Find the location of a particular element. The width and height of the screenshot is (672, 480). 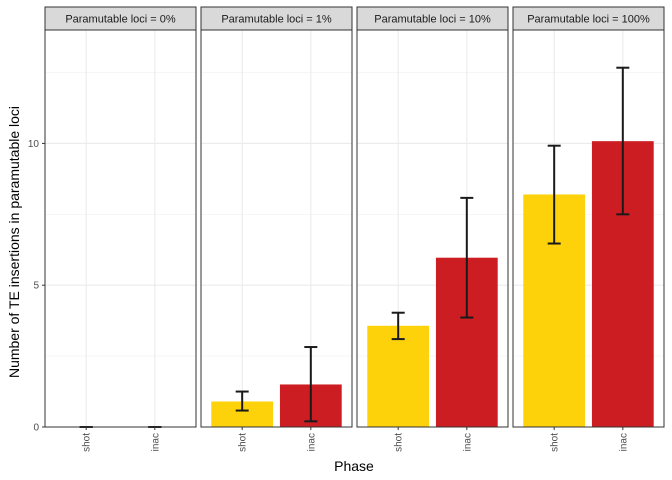

facet-strip-label: Paramutable loci = 10% is located at coordinates (432, 20).